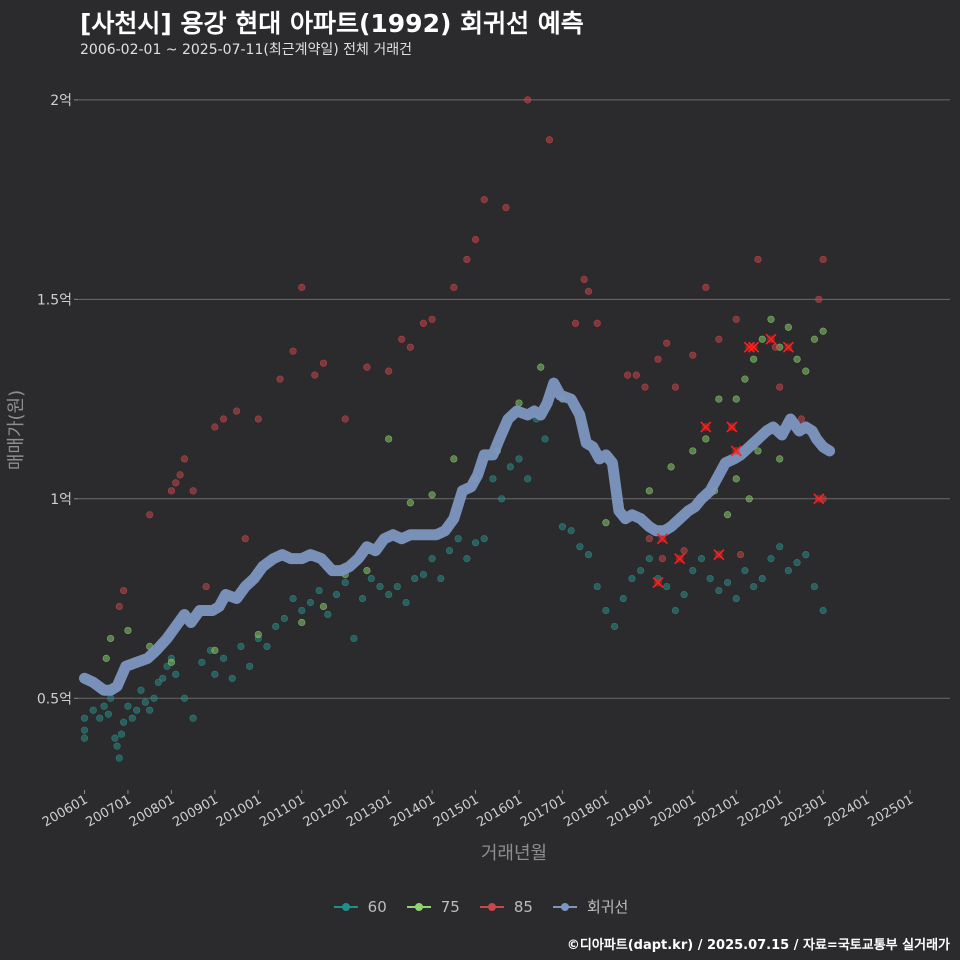 The height and width of the screenshot is (960, 960). Describe the element at coordinates (65, 811) in the screenshot. I see `x-tick-label: 200601` at that location.